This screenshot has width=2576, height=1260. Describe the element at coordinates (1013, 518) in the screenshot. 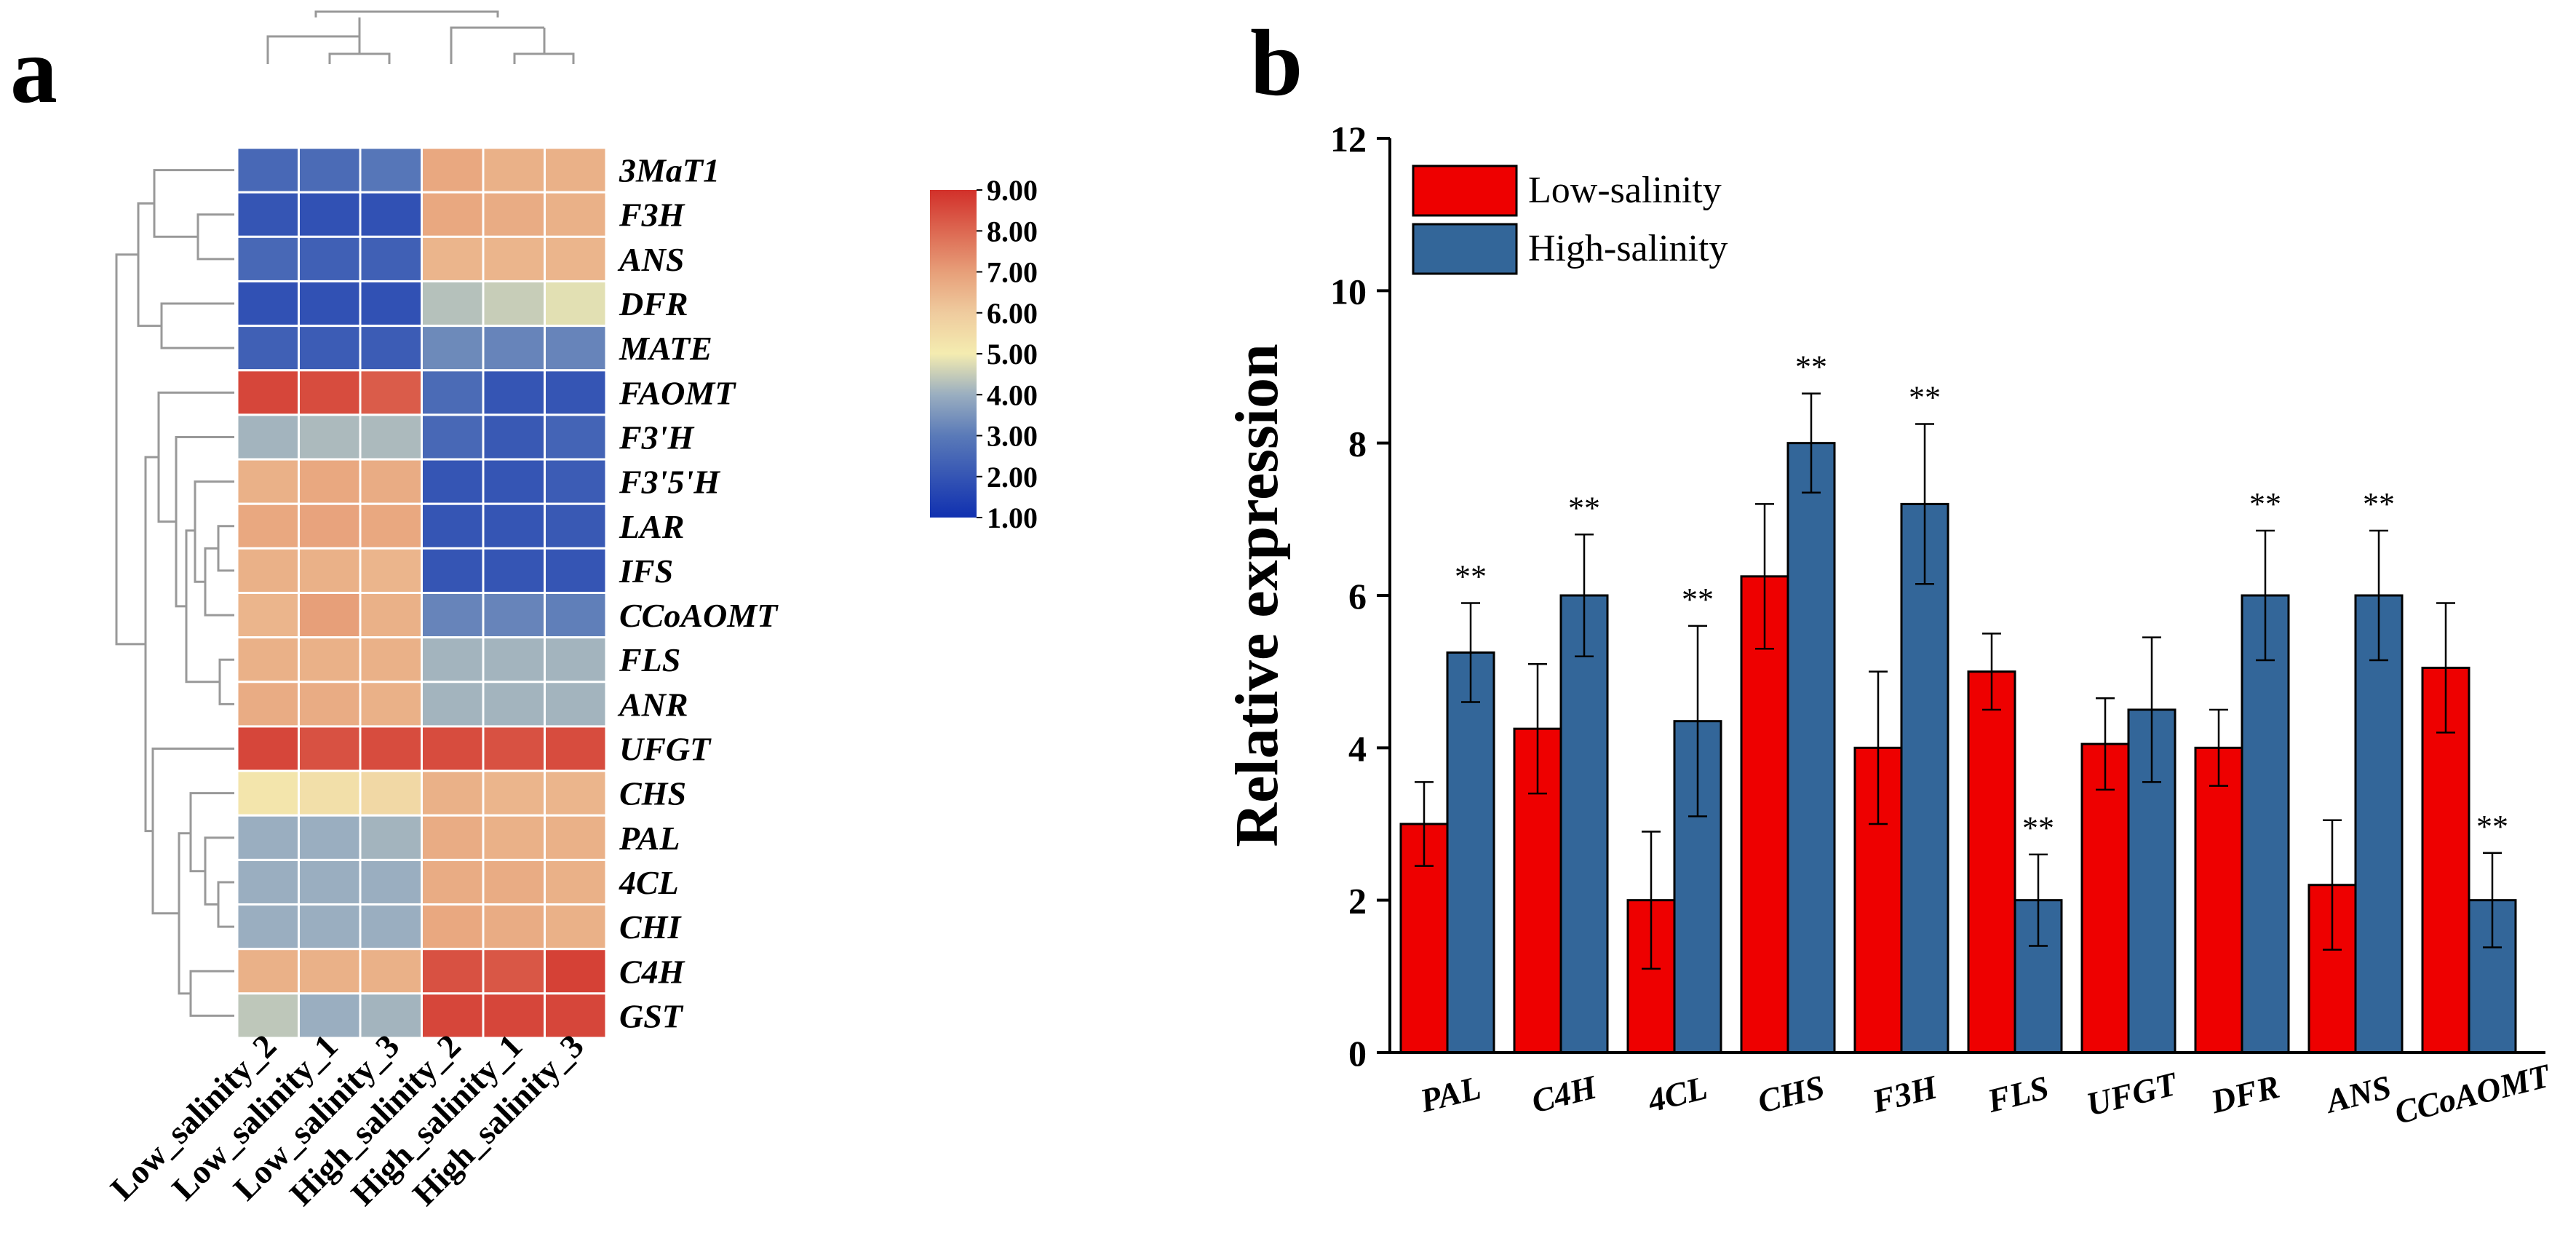

I see `colorbar-tick-label: 1.00` at that location.